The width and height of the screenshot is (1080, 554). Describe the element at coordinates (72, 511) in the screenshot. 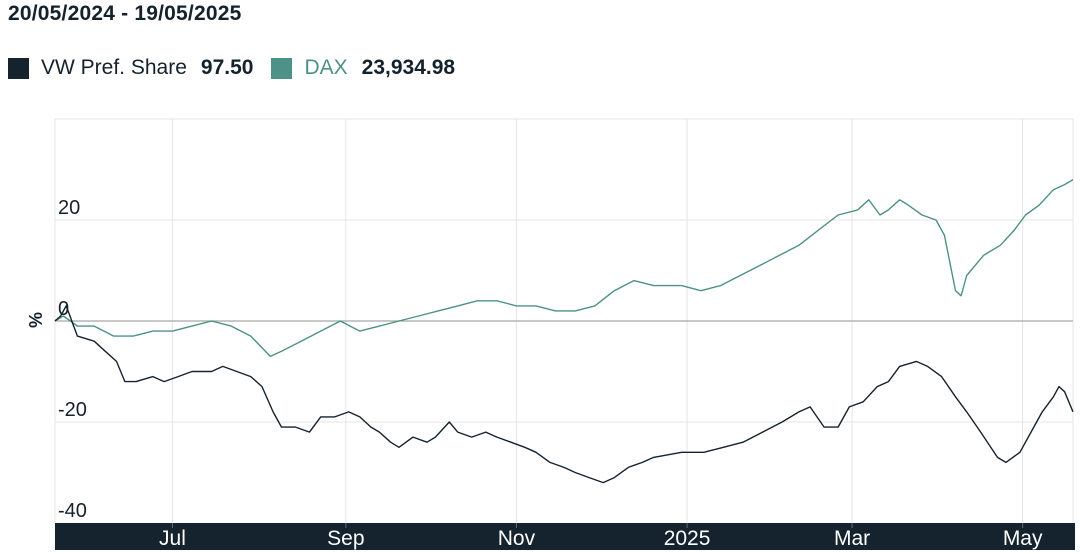

I see `y-tick-label: -40` at that location.